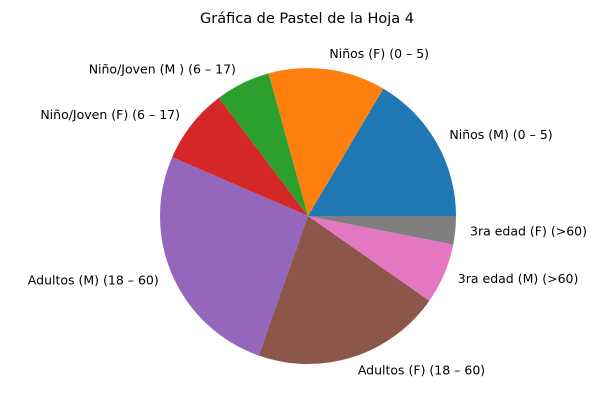 This screenshot has height=412, width=610. Describe the element at coordinates (421, 369) in the screenshot. I see `slice-label: Adultos (F) (18 – 60)` at that location.